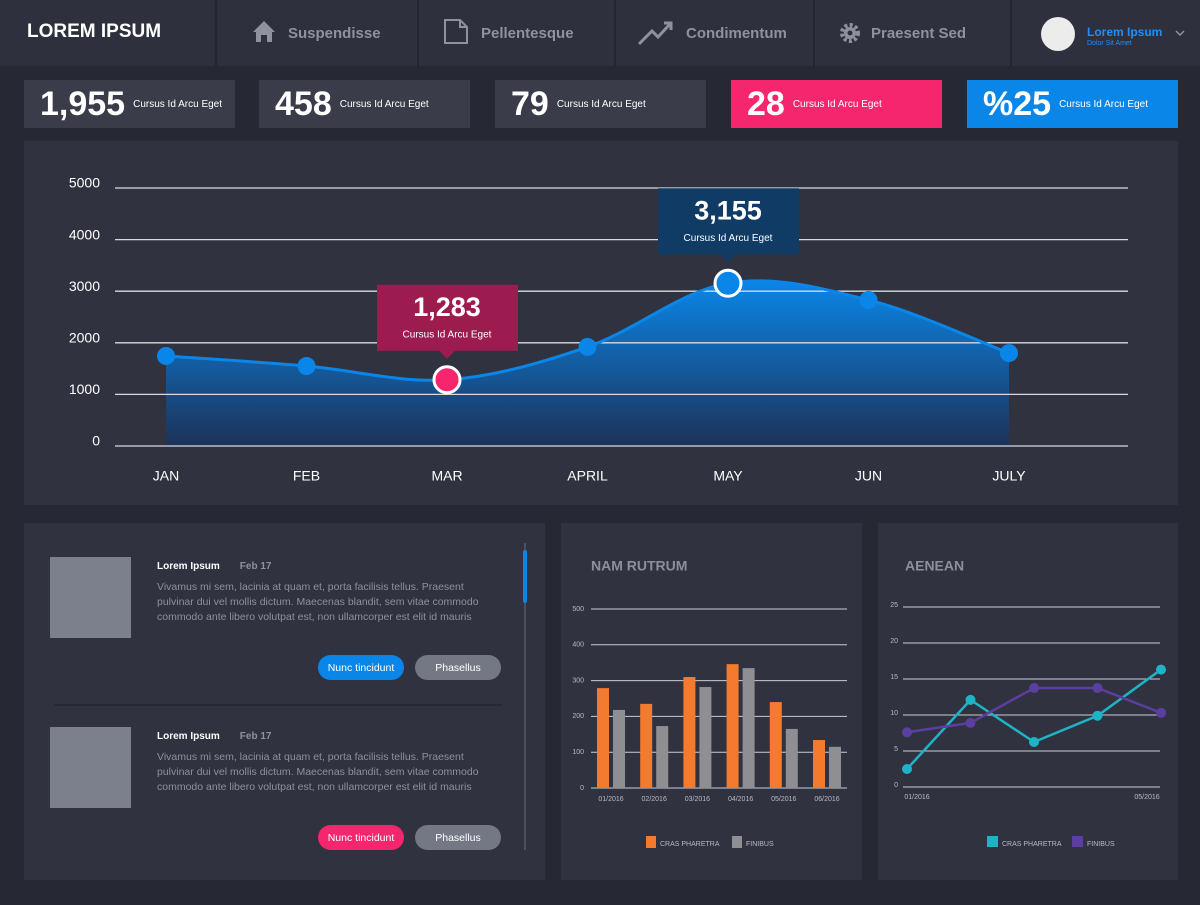 This screenshot has height=905, width=1200. What do you see at coordinates (264, 31) in the screenshot?
I see `home-icon` at bounding box center [264, 31].